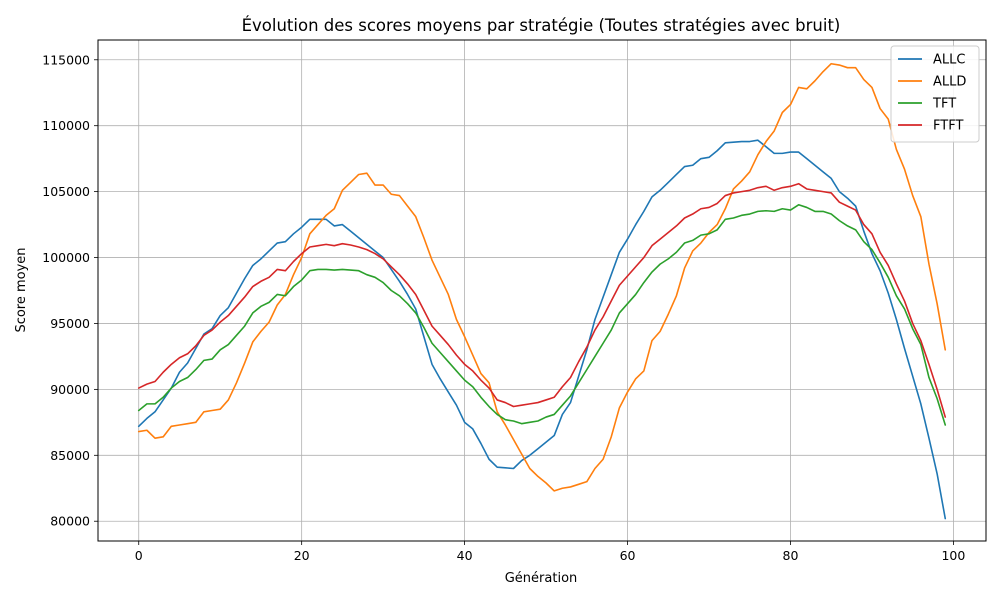 The height and width of the screenshot is (600, 1000). Describe the element at coordinates (953, 555) in the screenshot. I see `x-tick-label: 100` at that location.